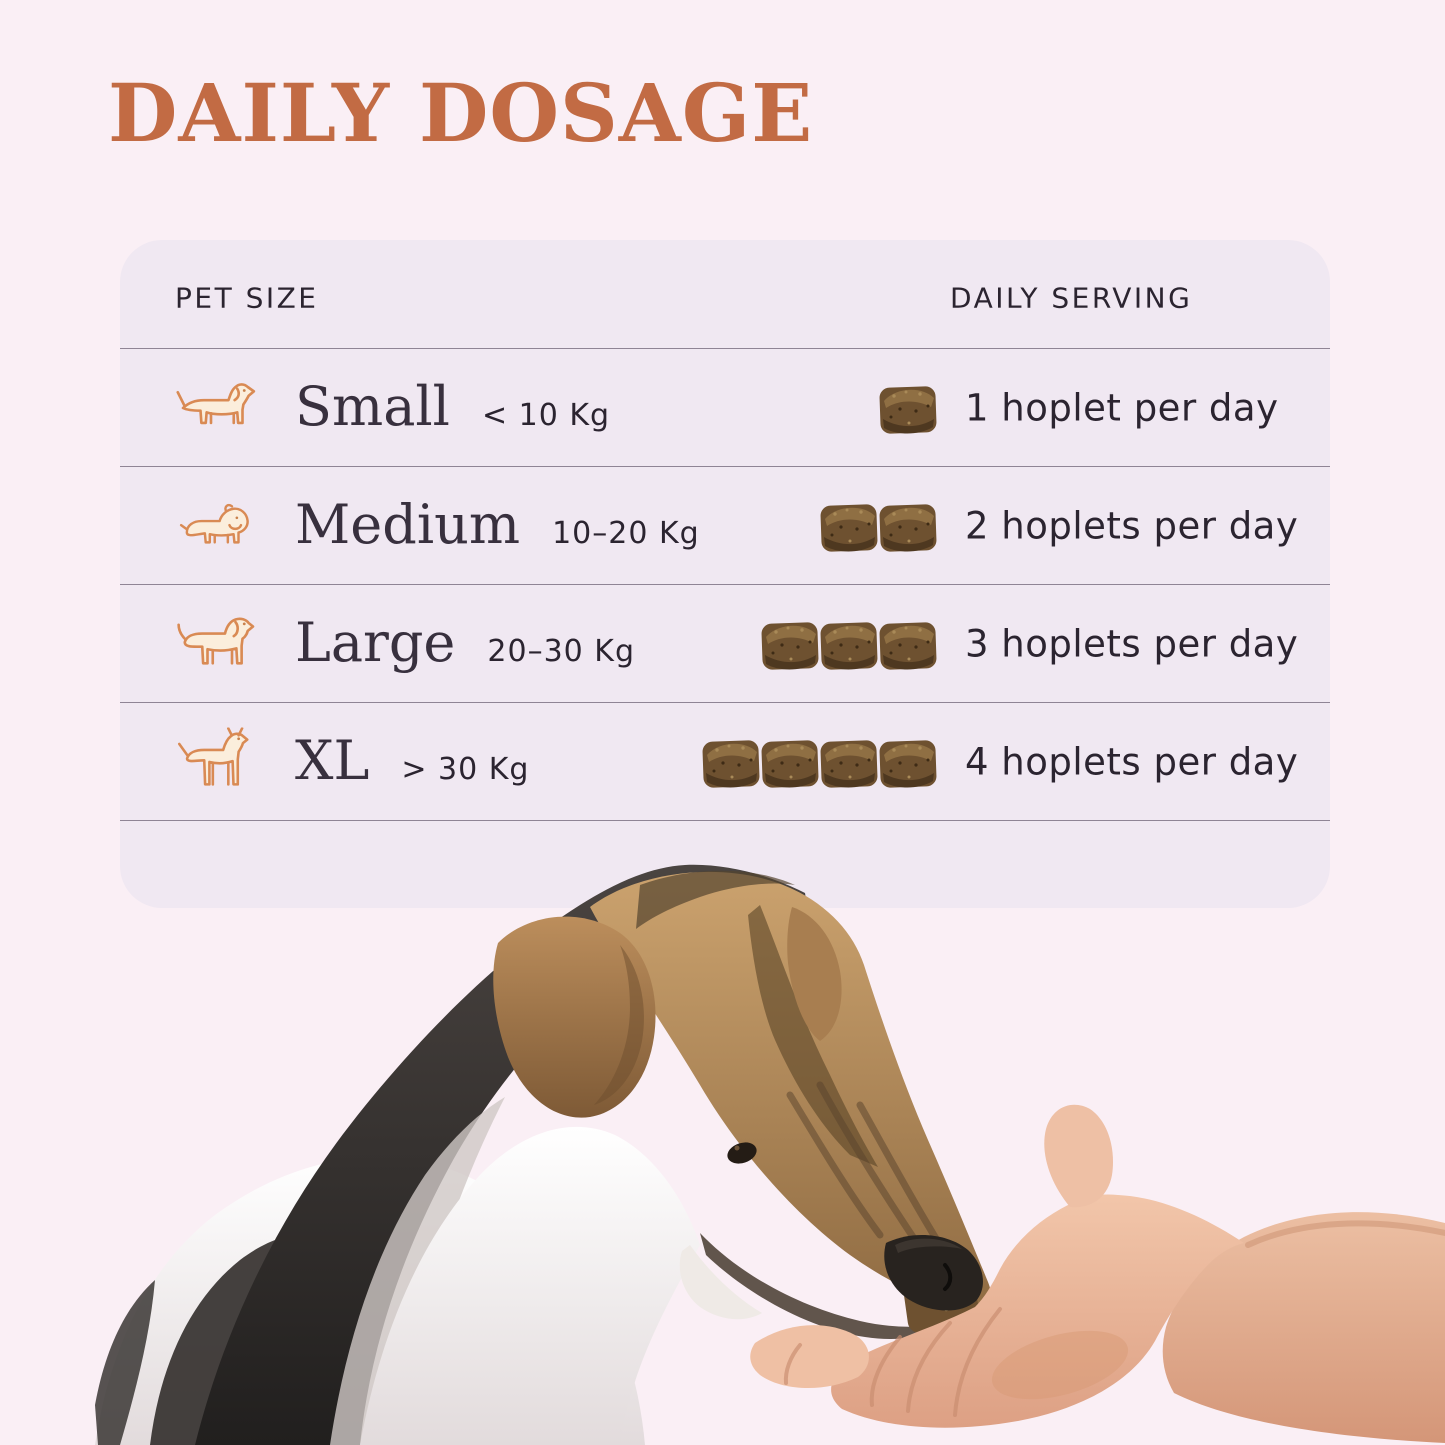 The image size is (1445, 1445). I want to click on table-header-row: PET SIZE DAILY SERVING, so click(725, 294).